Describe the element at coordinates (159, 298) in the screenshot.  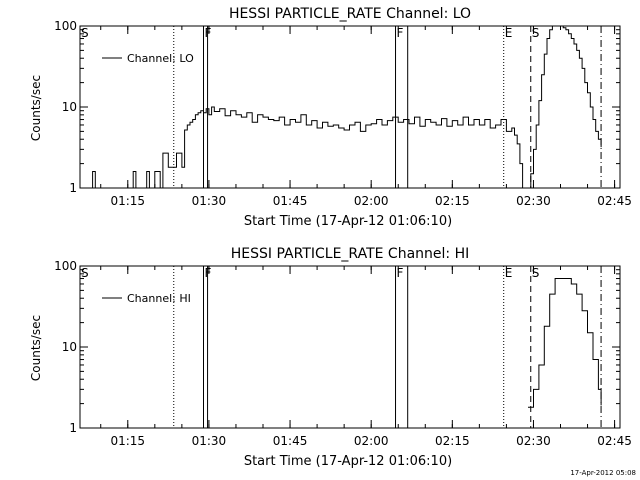
I see `legend-label: Channel: HI` at that location.